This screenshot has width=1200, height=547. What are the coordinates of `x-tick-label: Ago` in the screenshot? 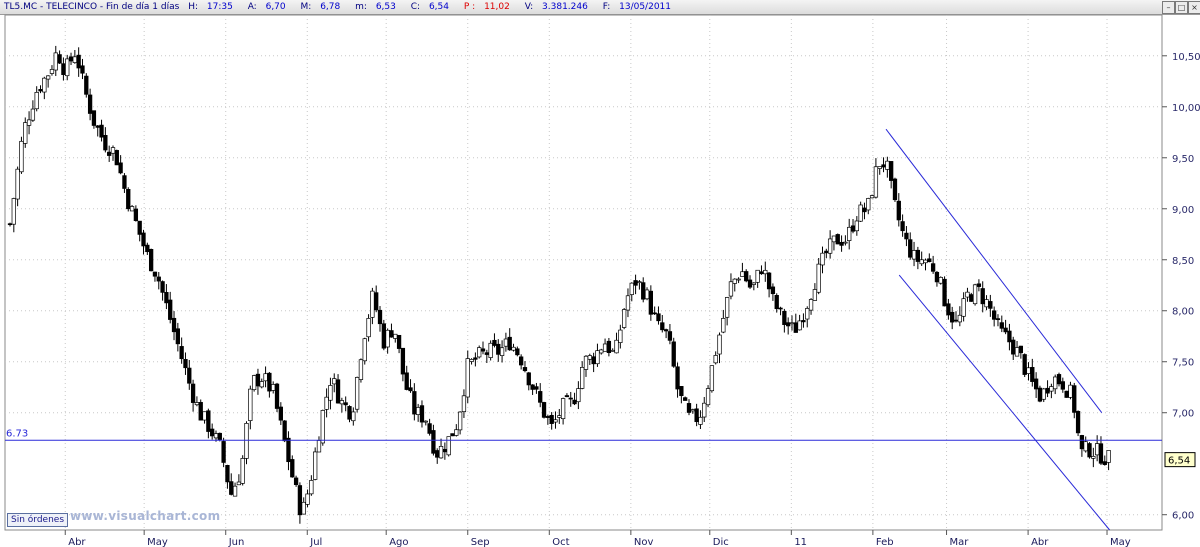 It's located at (398, 542).